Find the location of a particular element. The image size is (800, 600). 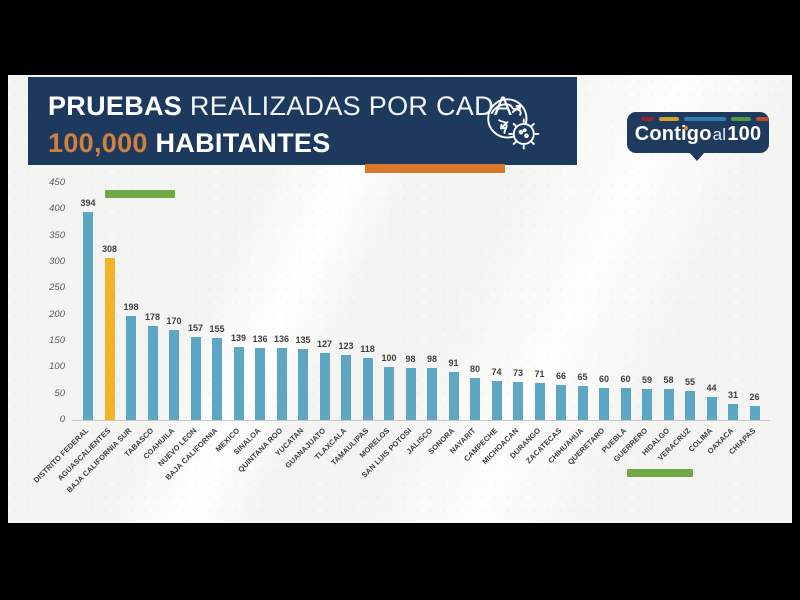

title-rest: REALIZADAS POR CADA is located at coordinates (347, 106).